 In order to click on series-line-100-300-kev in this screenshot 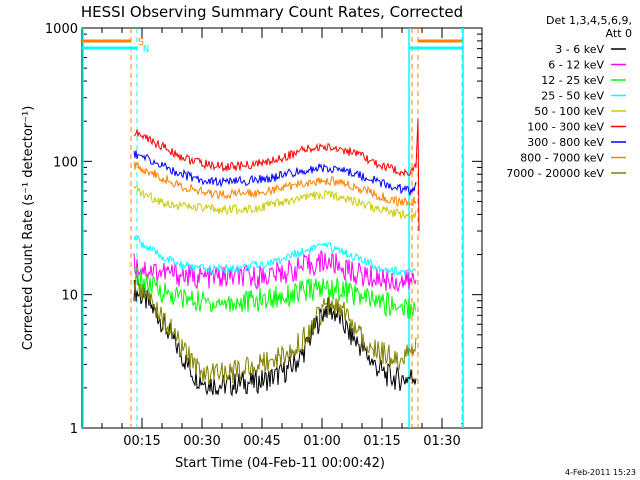, I will do `click(275, 153)`.